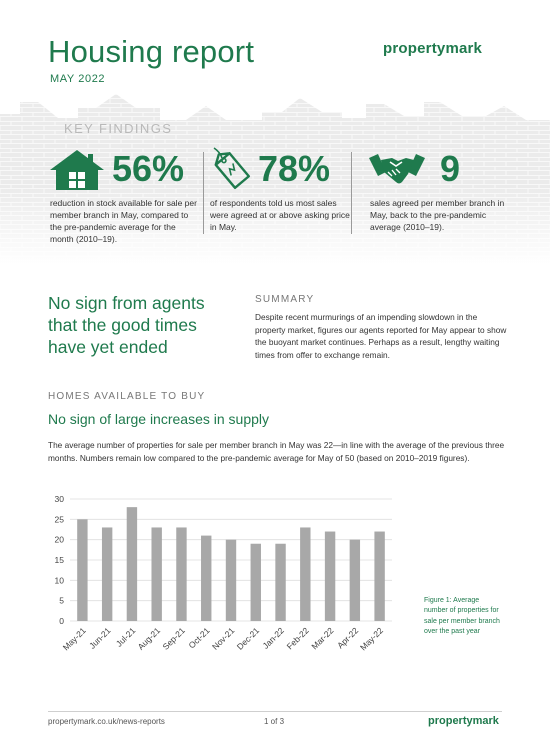 The image size is (550, 750). Describe the element at coordinates (347, 637) in the screenshot. I see `x-tick-label: Apr-22` at that location.